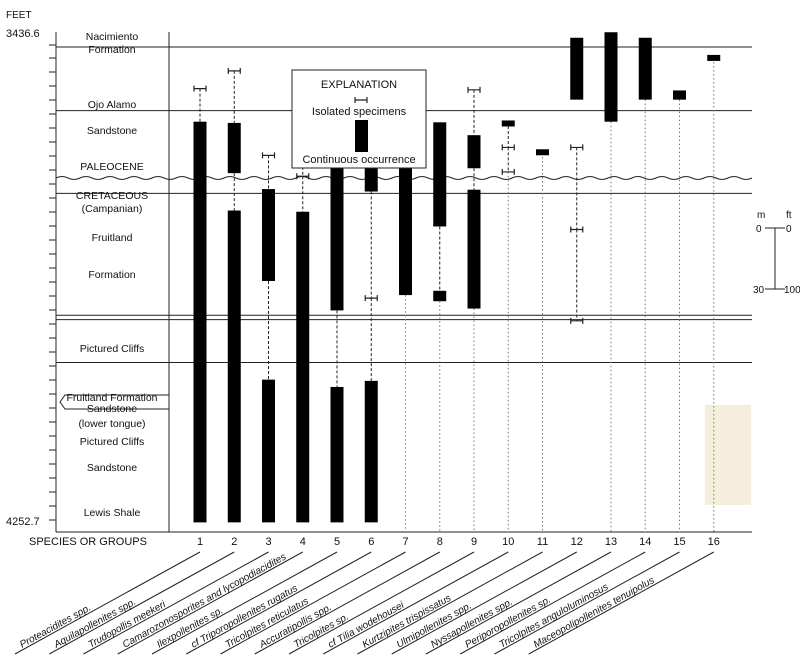 The height and width of the screenshot is (659, 800). I want to click on species-number: 6, so click(371, 542).